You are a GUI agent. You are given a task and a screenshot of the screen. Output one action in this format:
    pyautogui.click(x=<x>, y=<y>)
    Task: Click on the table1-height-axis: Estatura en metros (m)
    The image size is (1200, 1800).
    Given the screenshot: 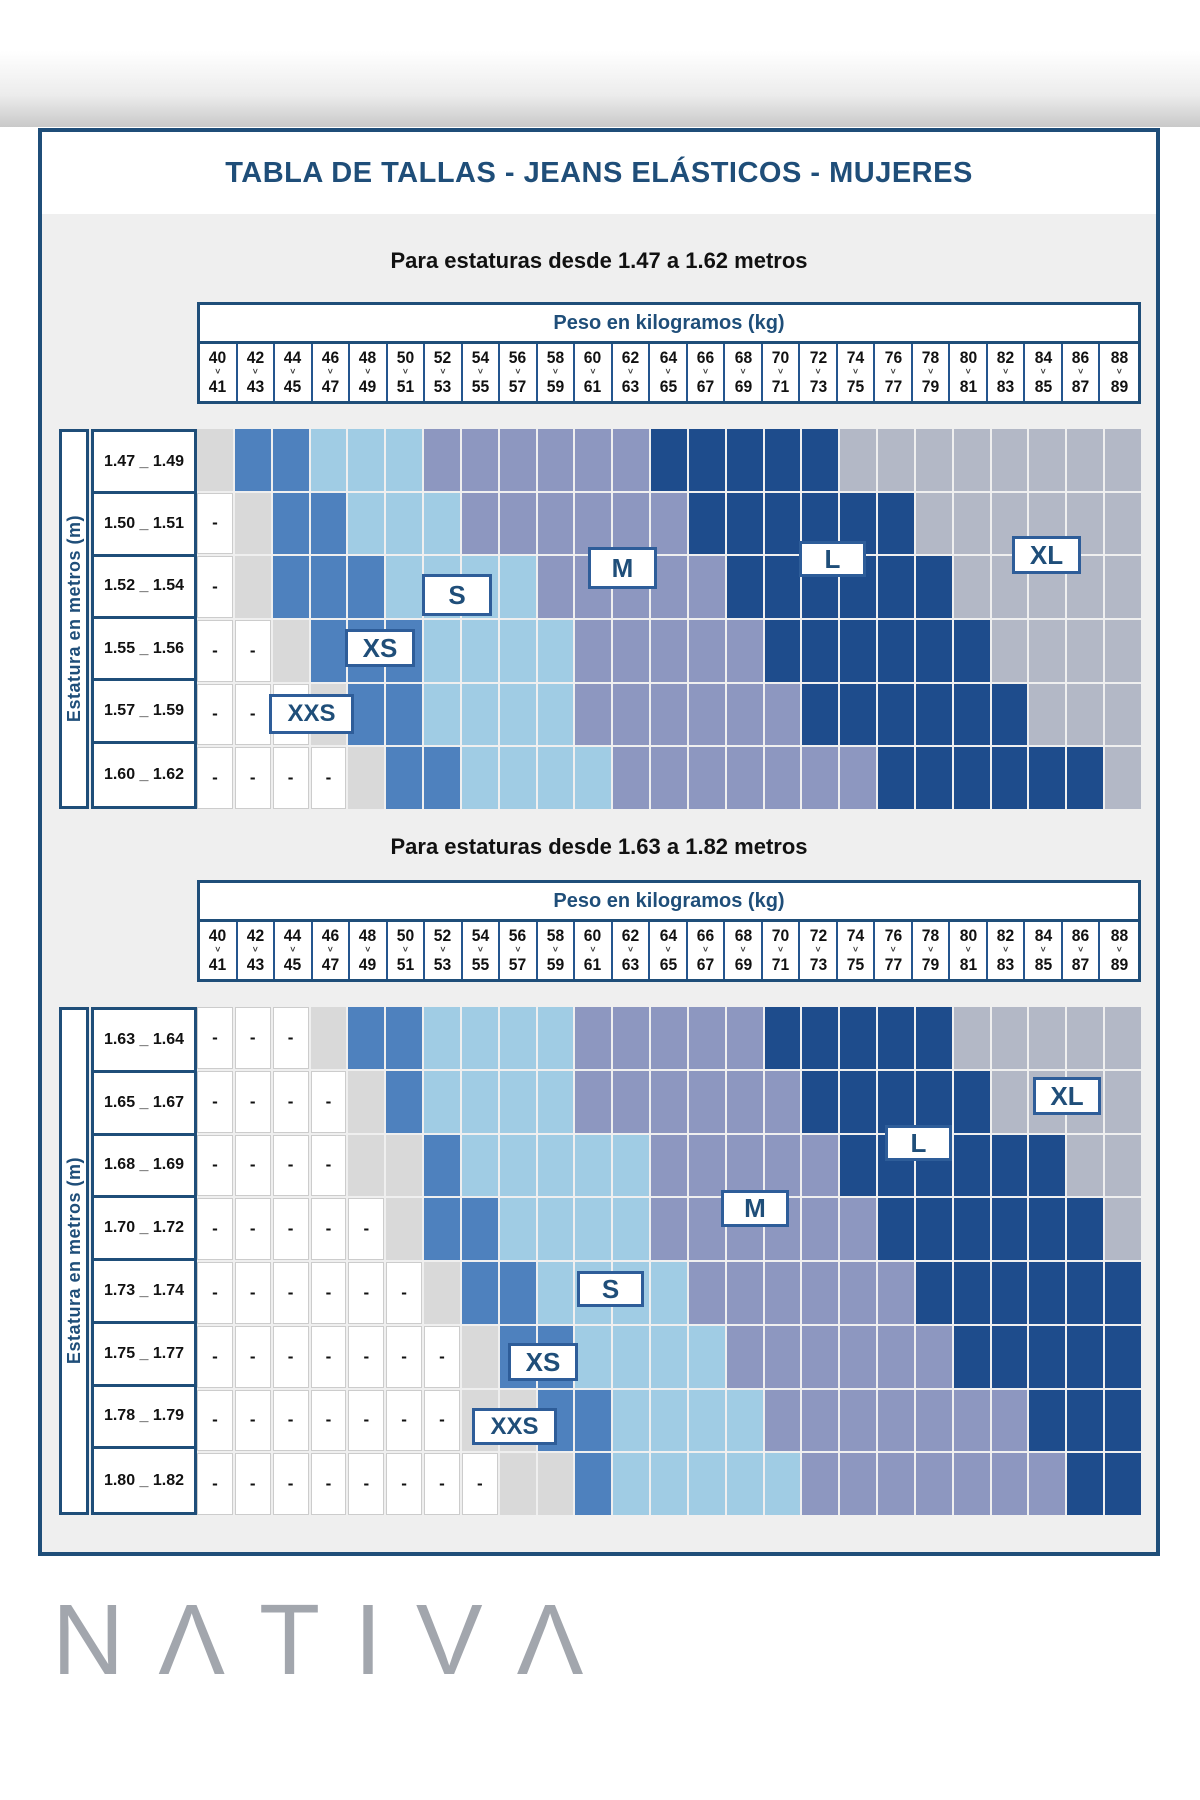 What is the action you would take?
    pyautogui.click(x=74, y=619)
    